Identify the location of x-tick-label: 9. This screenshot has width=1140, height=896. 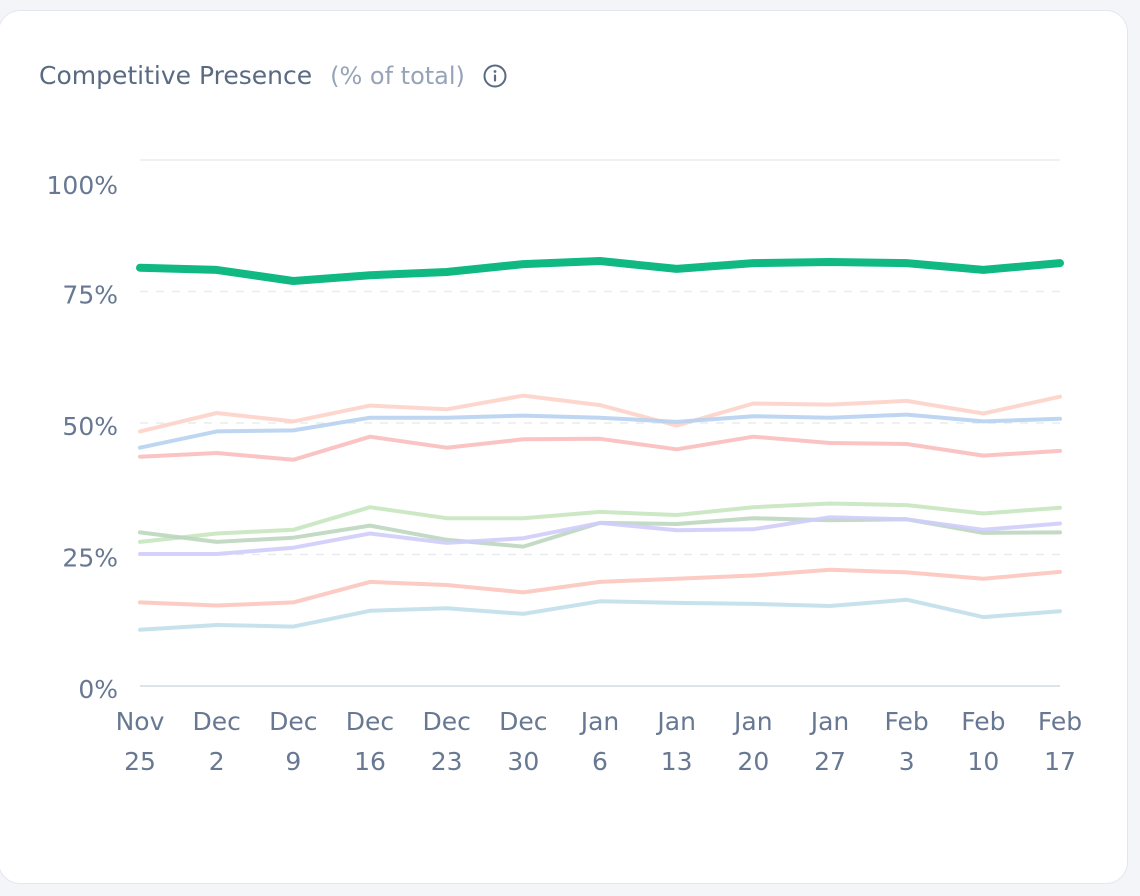
(293, 761).